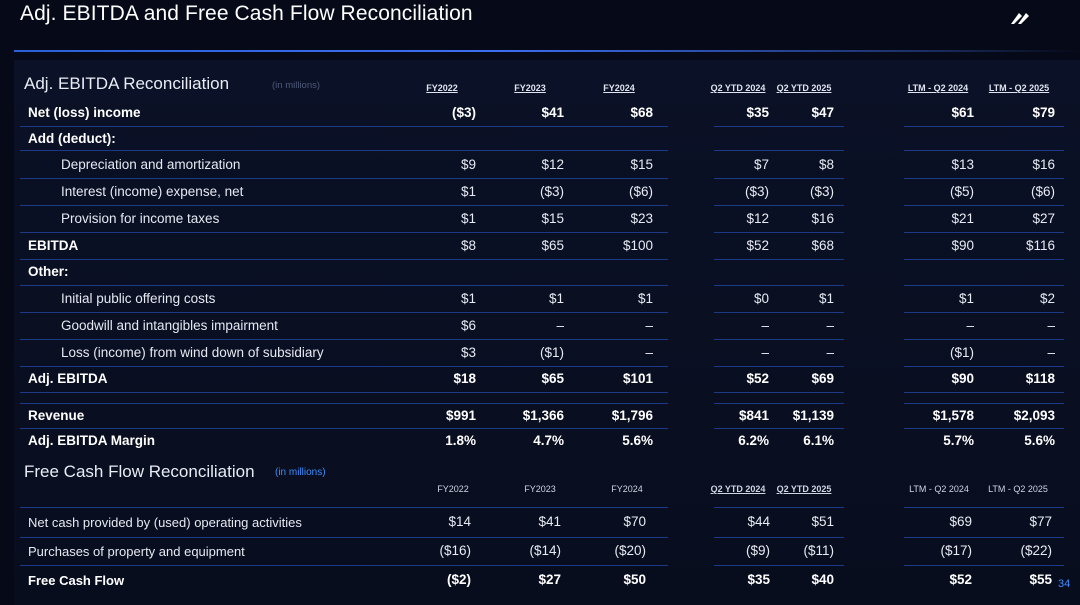 The height and width of the screenshot is (605, 1080). What do you see at coordinates (84, 112) in the screenshot?
I see `row-label: Net (loss) income` at bounding box center [84, 112].